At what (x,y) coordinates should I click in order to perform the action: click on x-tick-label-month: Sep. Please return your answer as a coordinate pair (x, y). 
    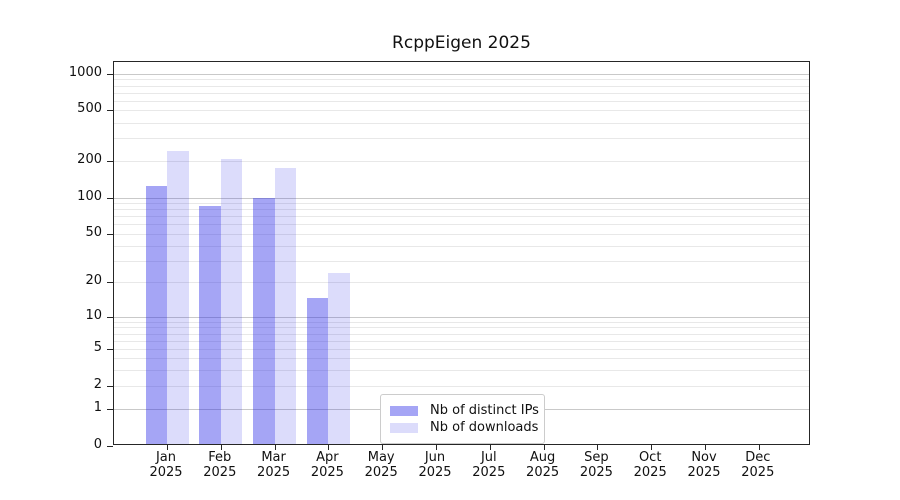
    Looking at the image, I should click on (596, 457).